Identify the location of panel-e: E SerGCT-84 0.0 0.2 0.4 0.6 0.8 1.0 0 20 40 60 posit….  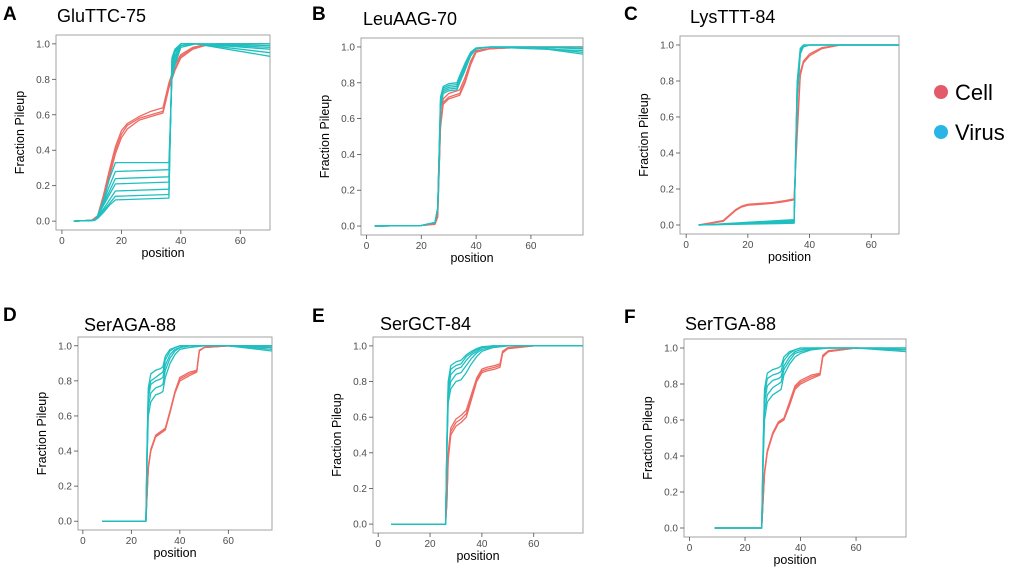
(448, 434).